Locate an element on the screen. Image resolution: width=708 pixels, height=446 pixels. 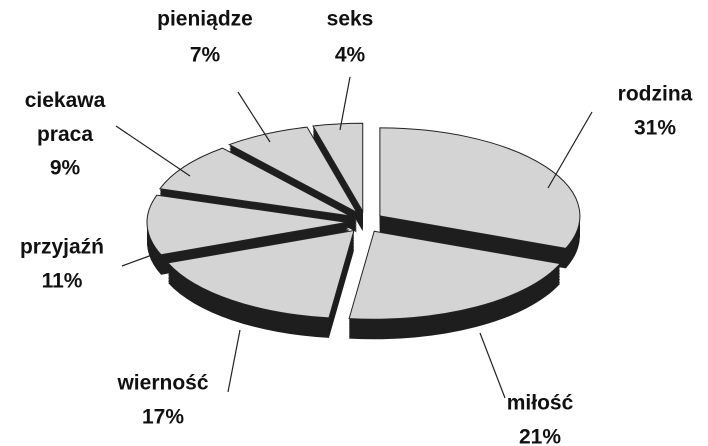
slice-value-label: 17% is located at coordinates (163, 417).